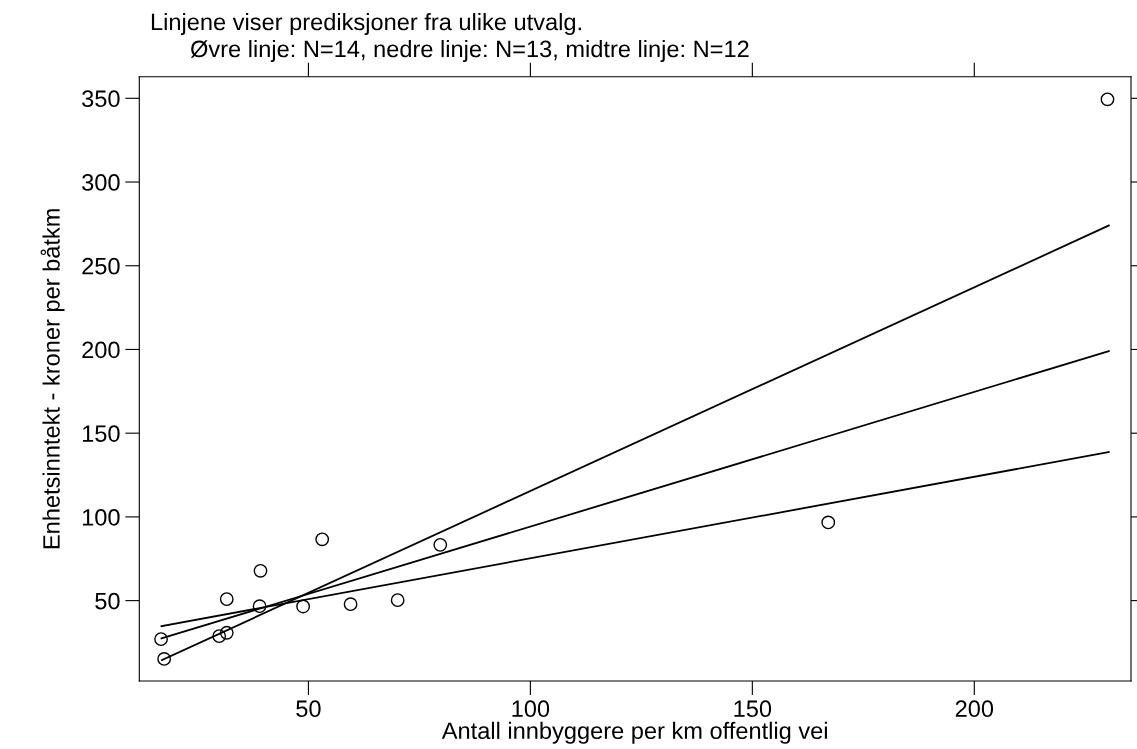  What do you see at coordinates (107, 601) in the screenshot?
I see `y-tick-label: 50` at bounding box center [107, 601].